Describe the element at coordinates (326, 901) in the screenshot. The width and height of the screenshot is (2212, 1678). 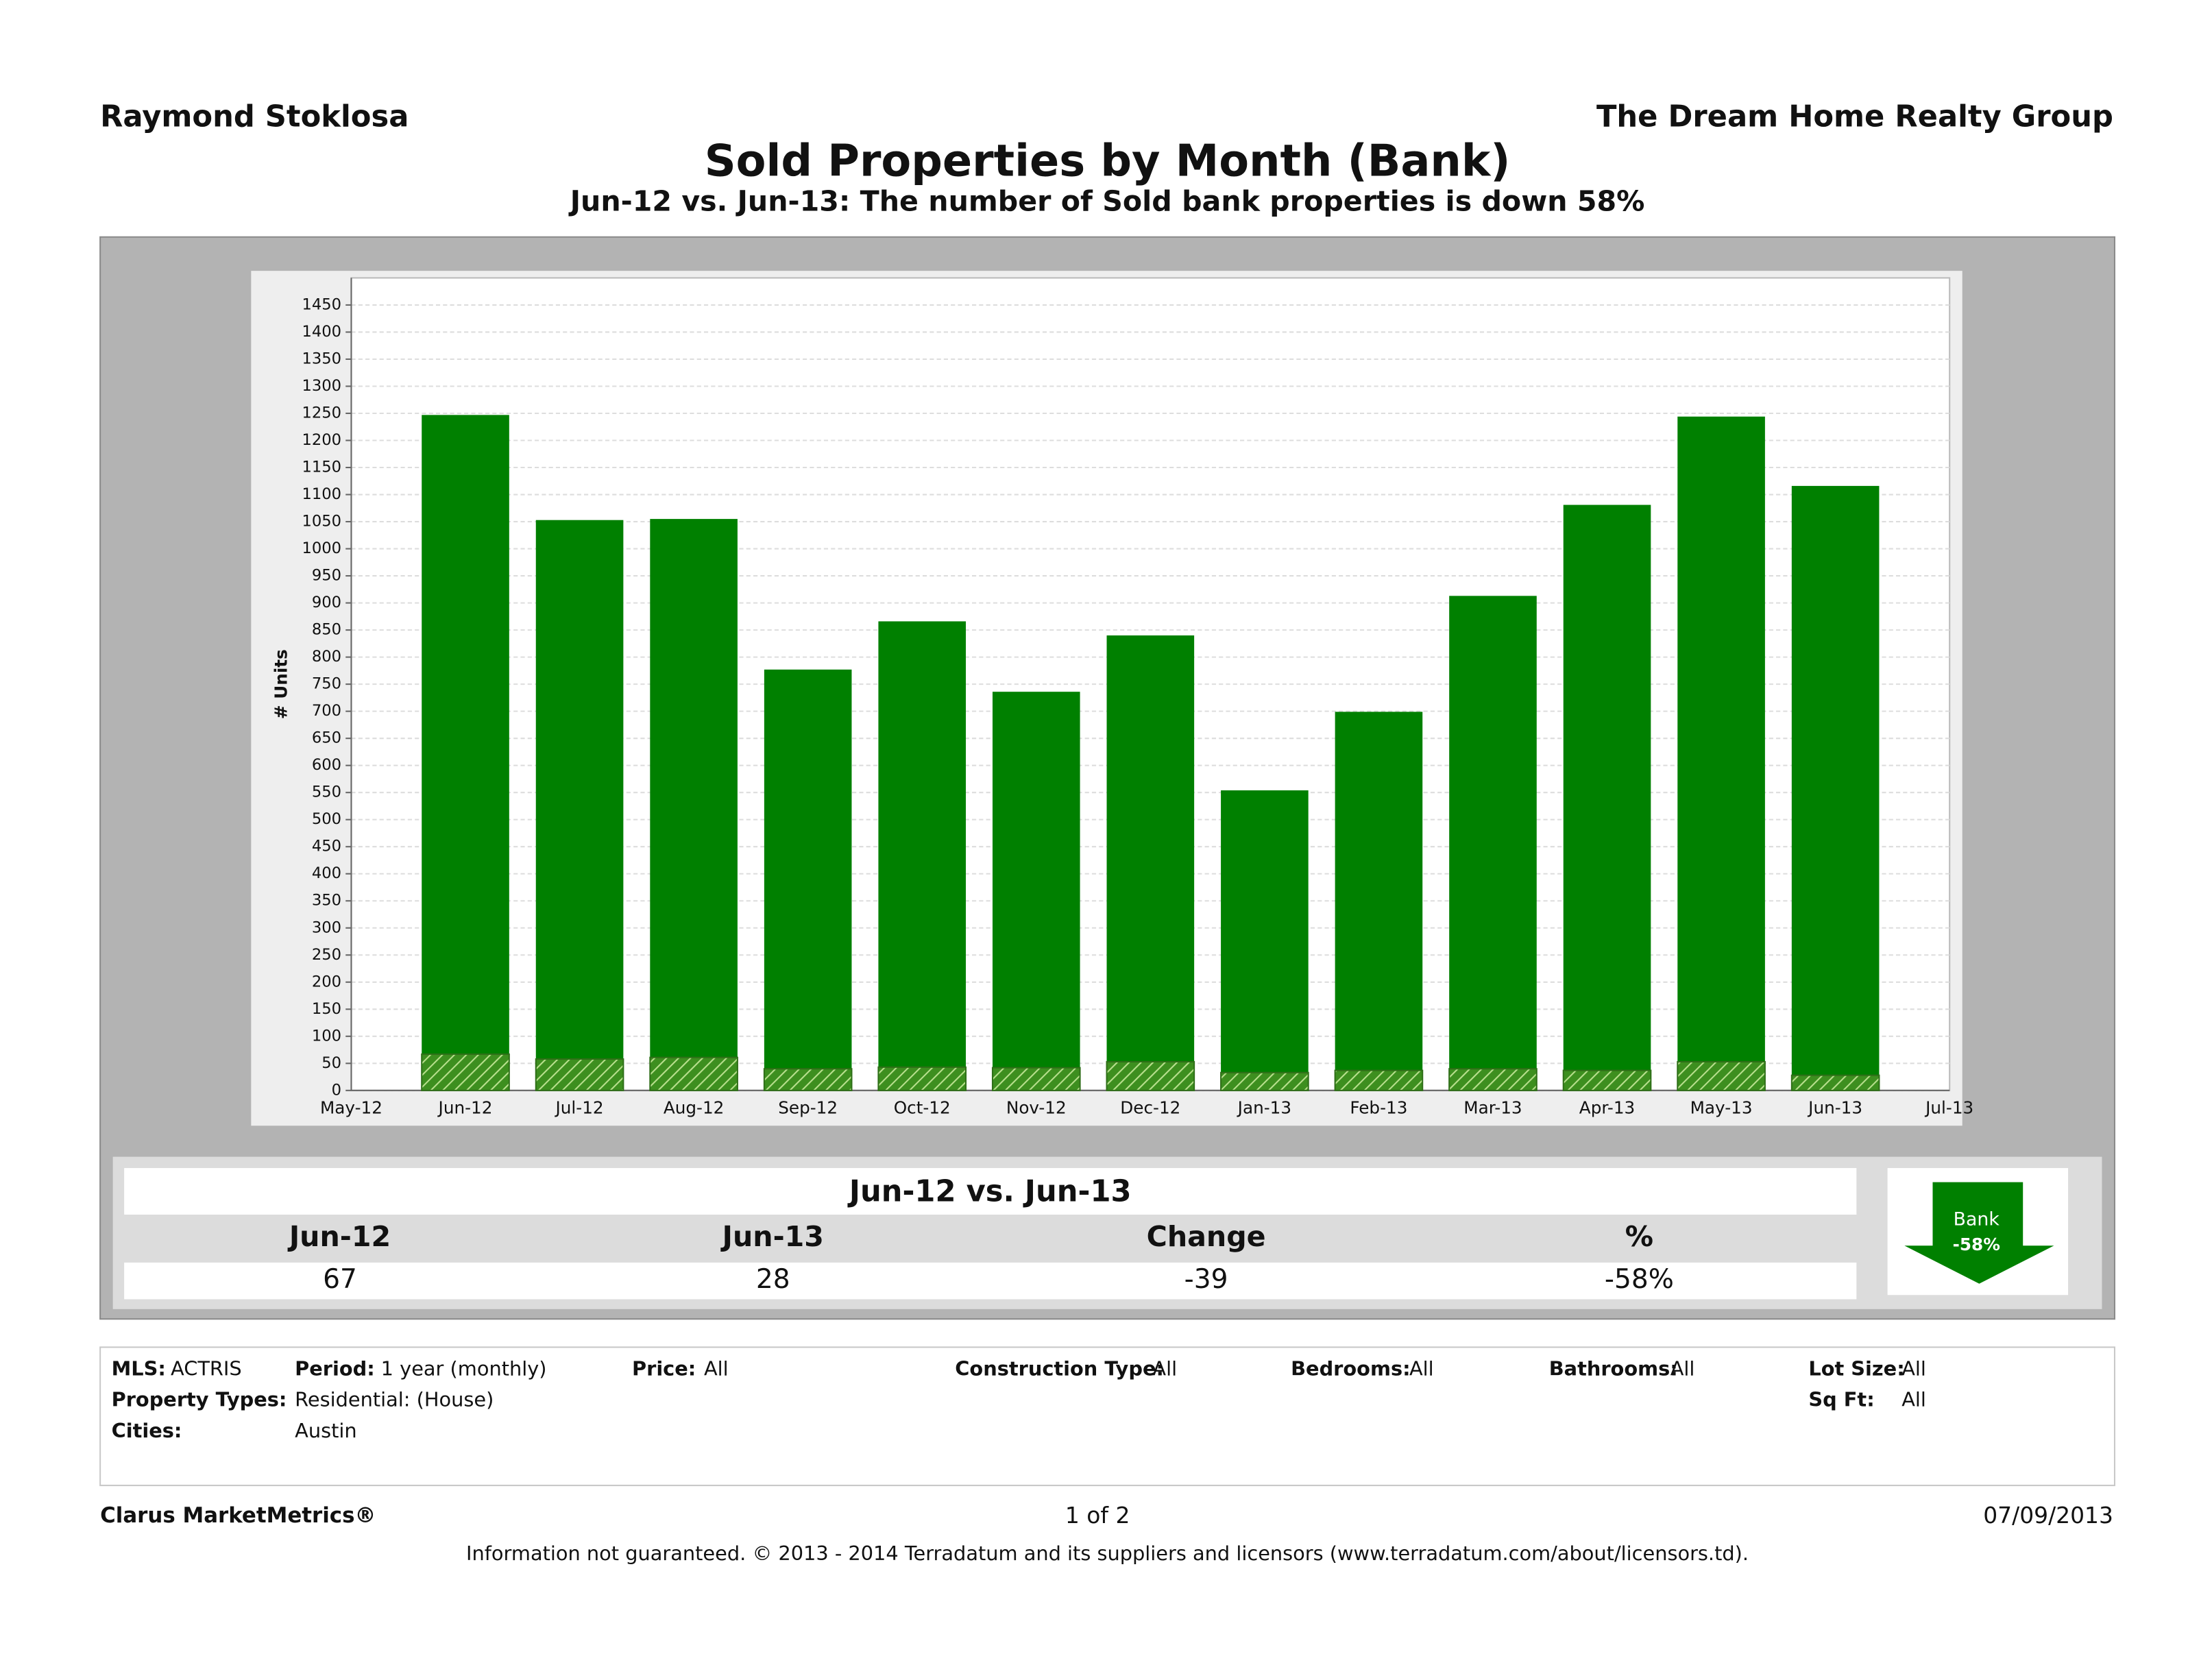
I see `y-tick-label: 350` at that location.